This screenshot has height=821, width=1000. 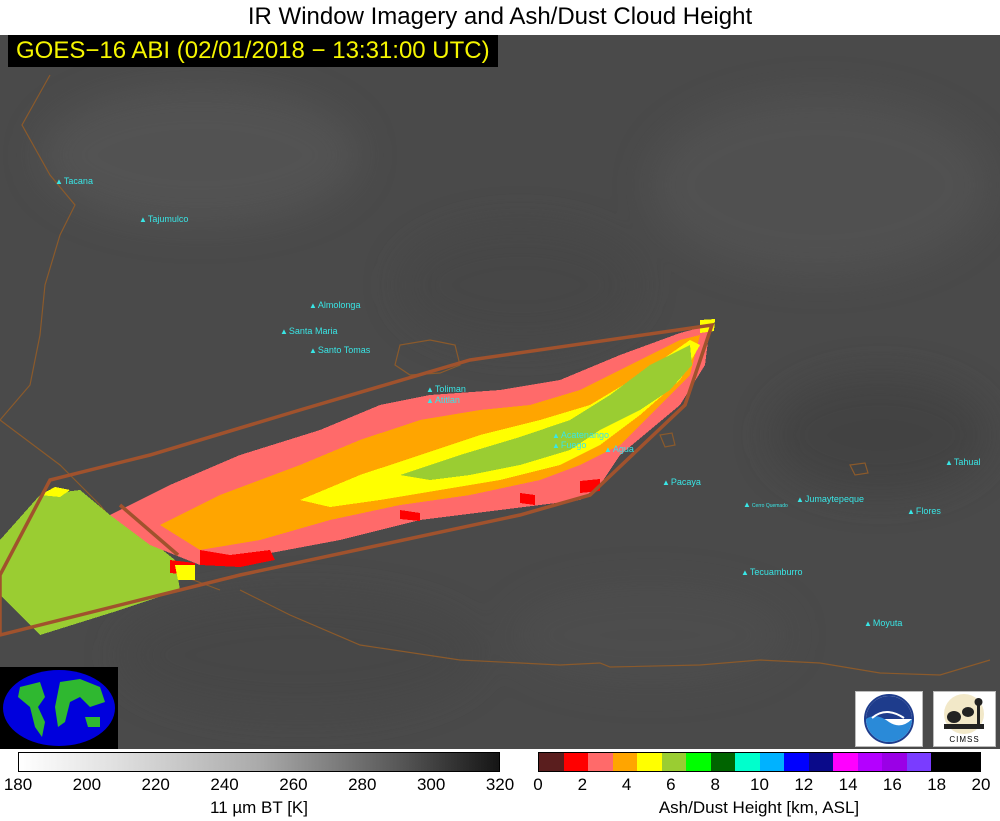 I want to click on volcano-label: Almolonga, so click(x=339, y=305).